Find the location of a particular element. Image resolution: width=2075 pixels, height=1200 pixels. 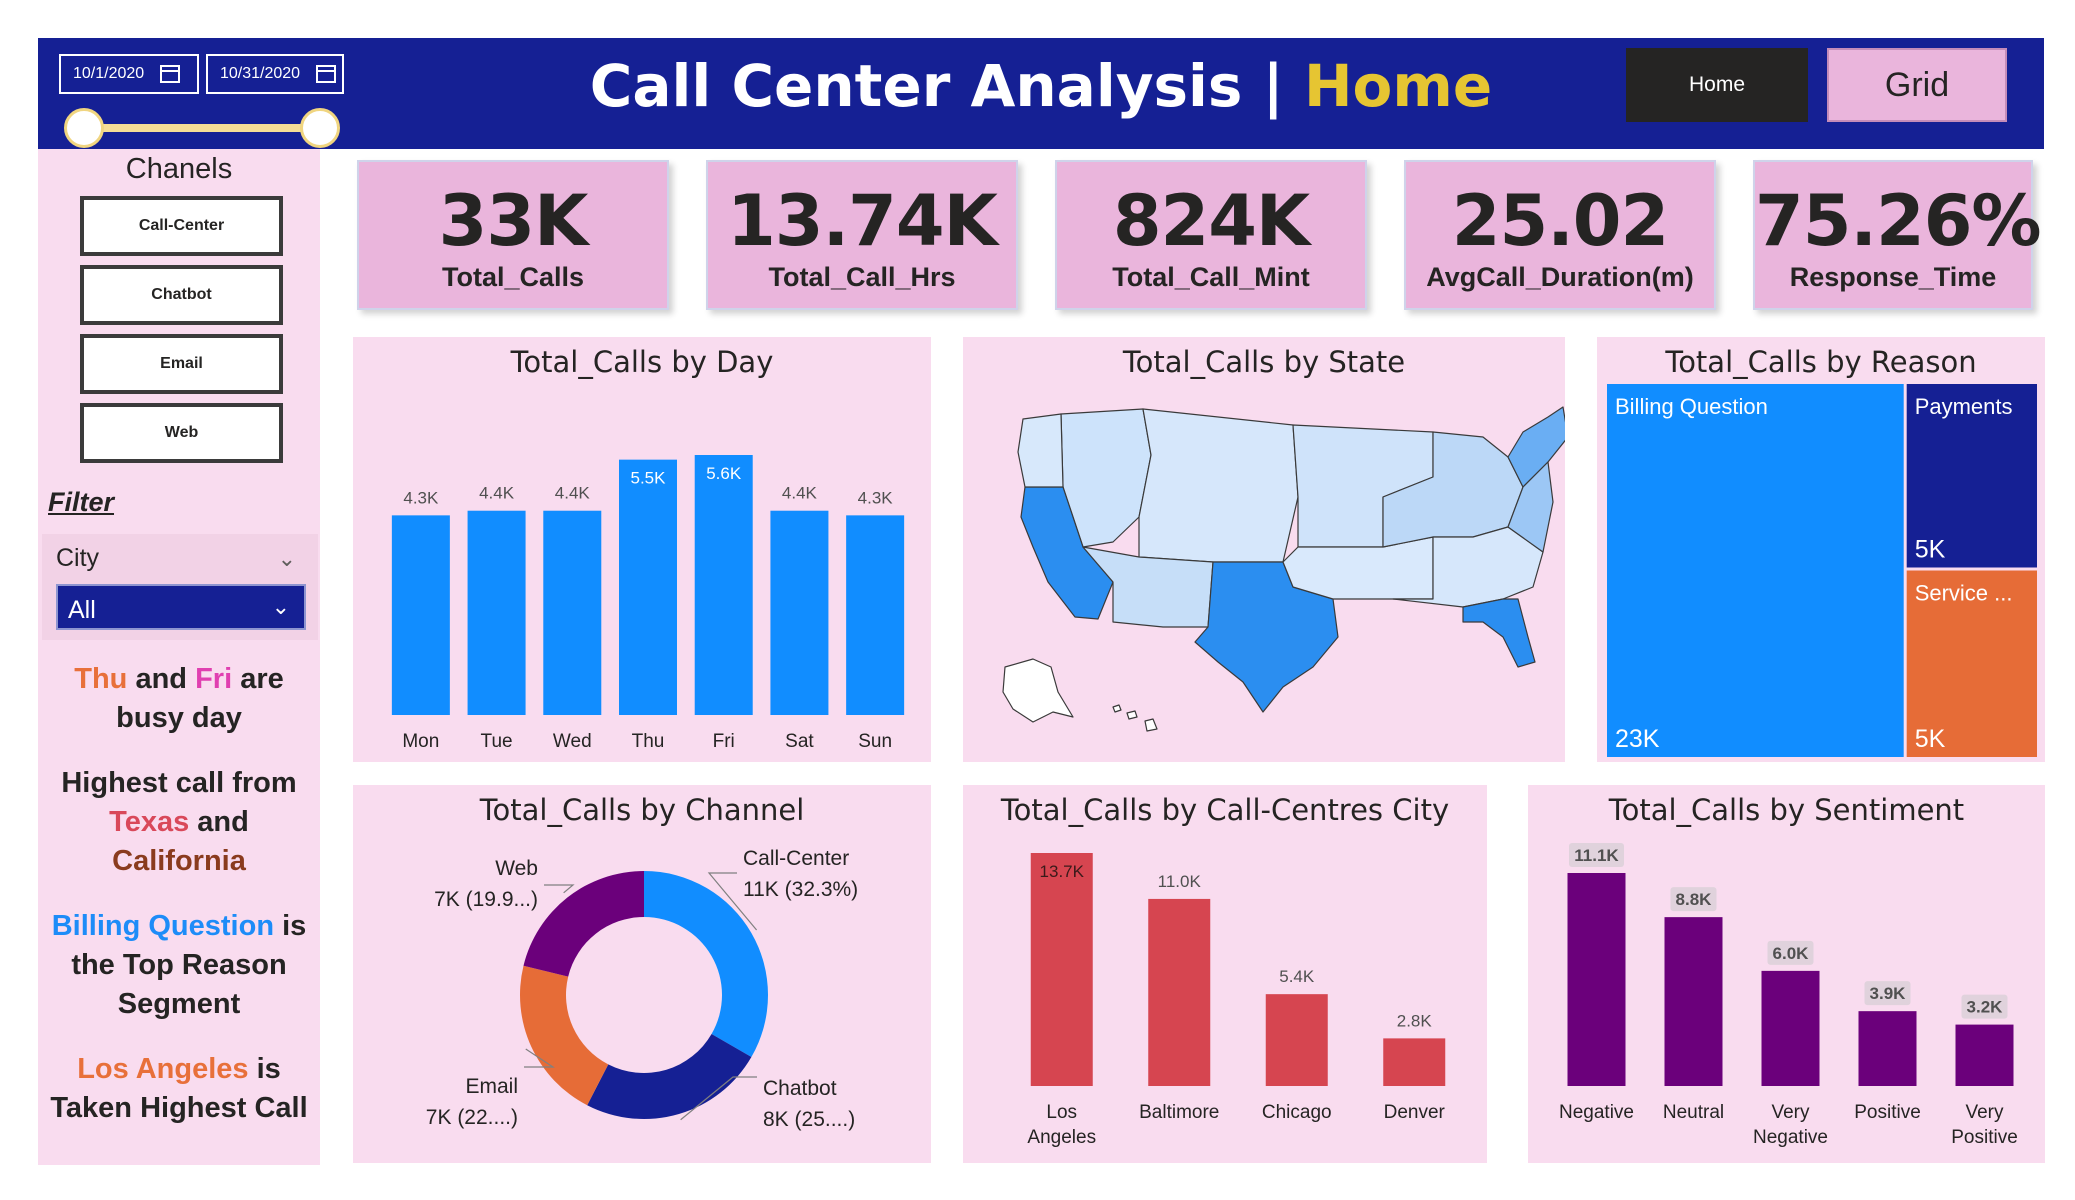

data-label: 5.5K is located at coordinates (649, 478).